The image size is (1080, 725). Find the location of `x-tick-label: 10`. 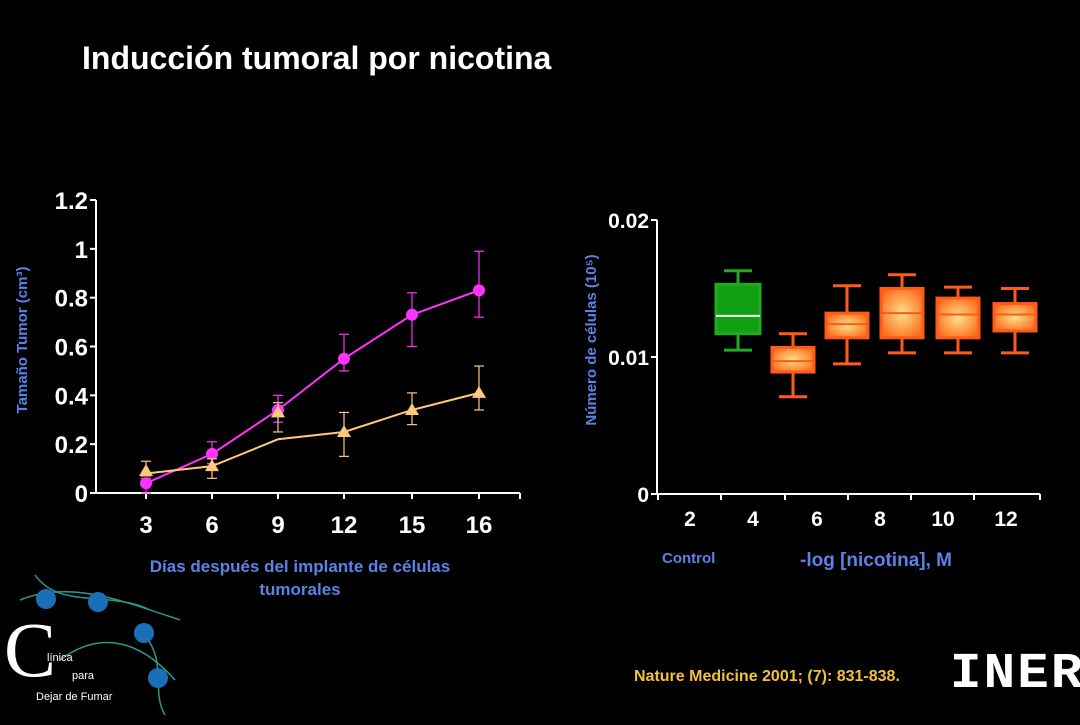

x-tick-label: 10 is located at coordinates (942, 519).